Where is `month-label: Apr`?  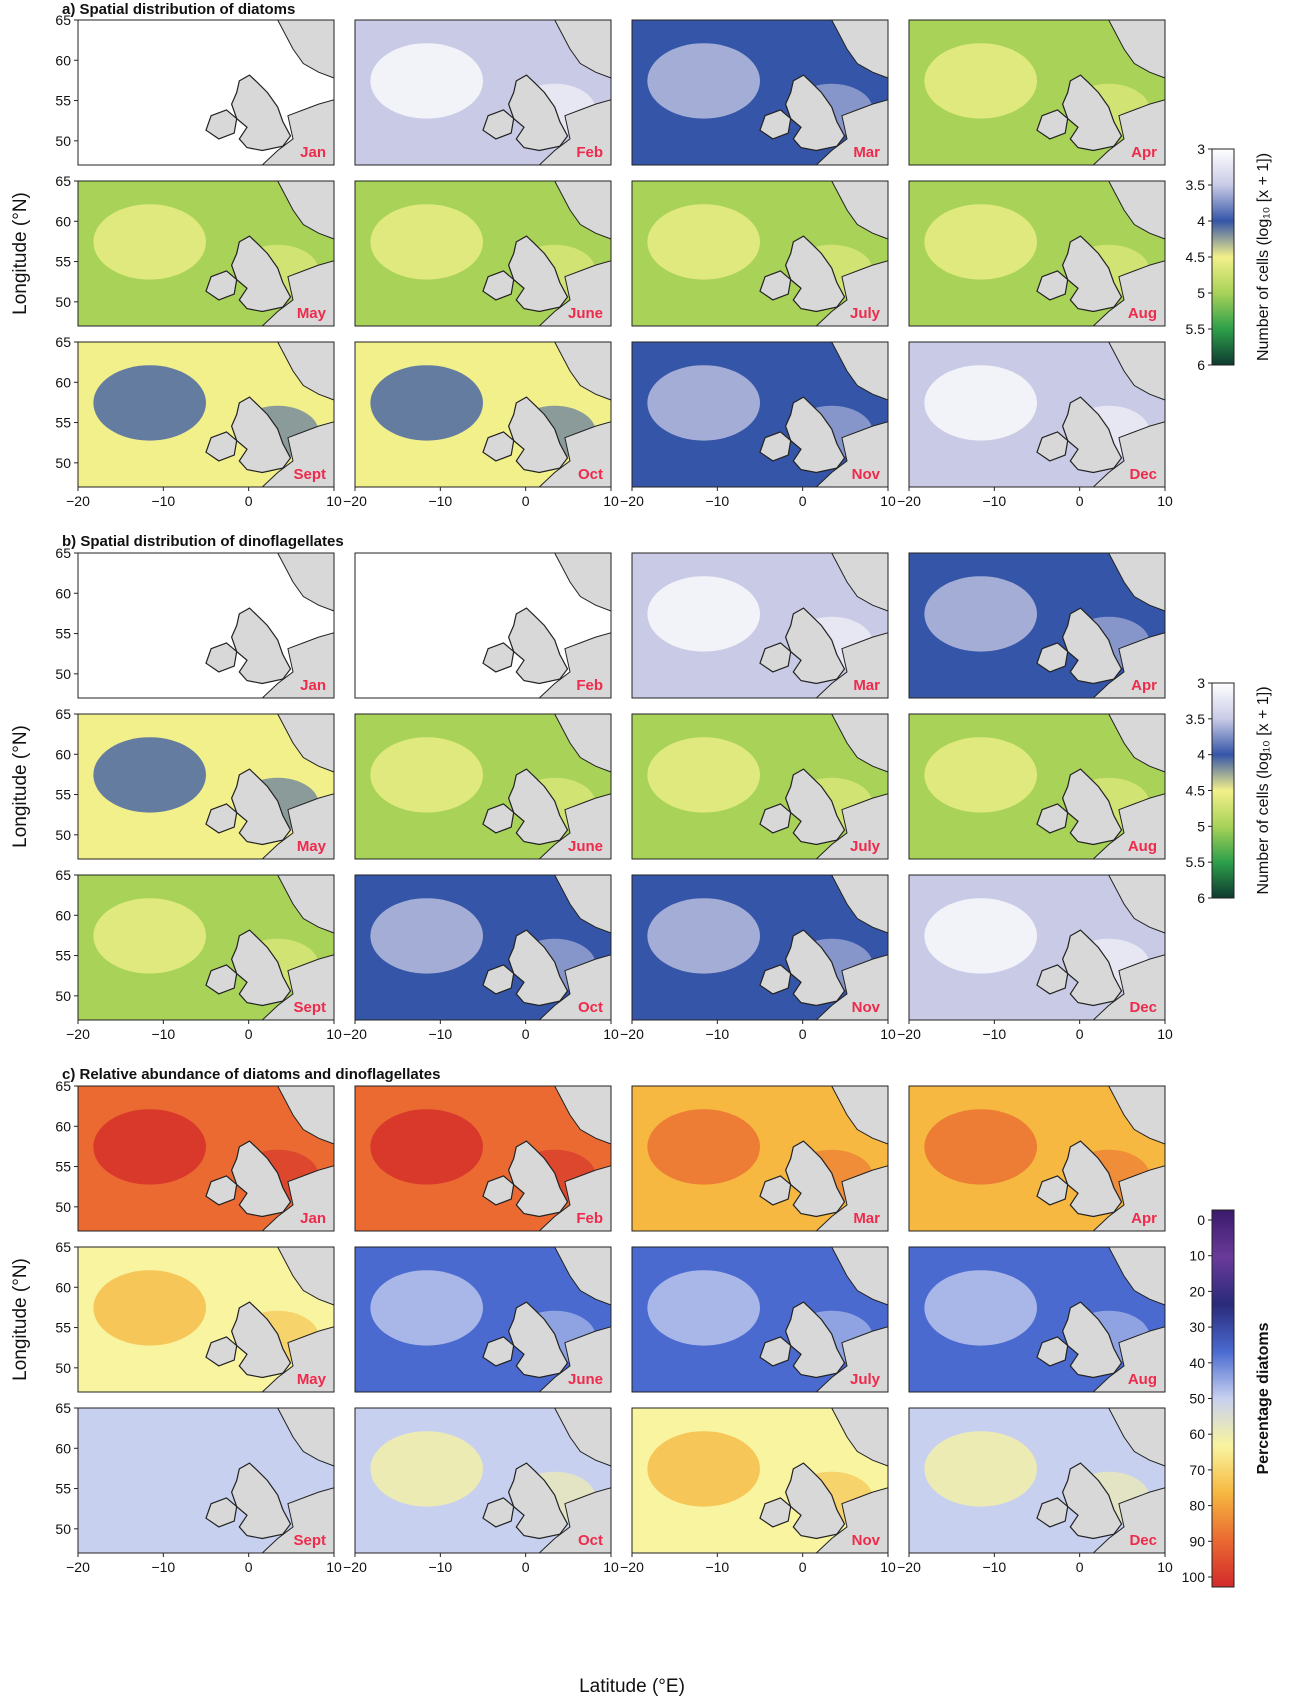
month-label: Apr is located at coordinates (1144, 685).